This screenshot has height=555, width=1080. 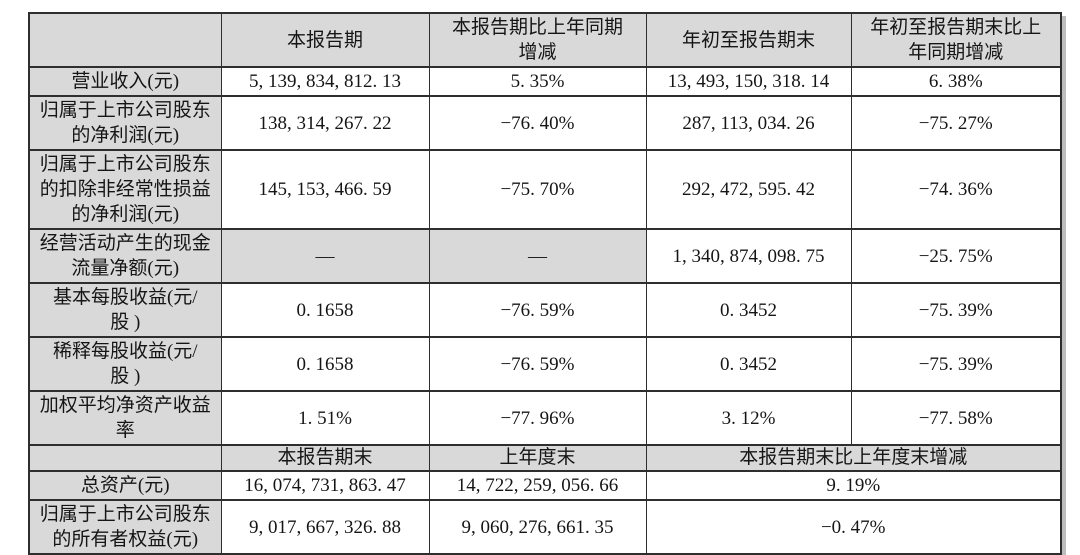 I want to click on cell-value: 13, 493, 150, 318. 14, so click(x=748, y=81).